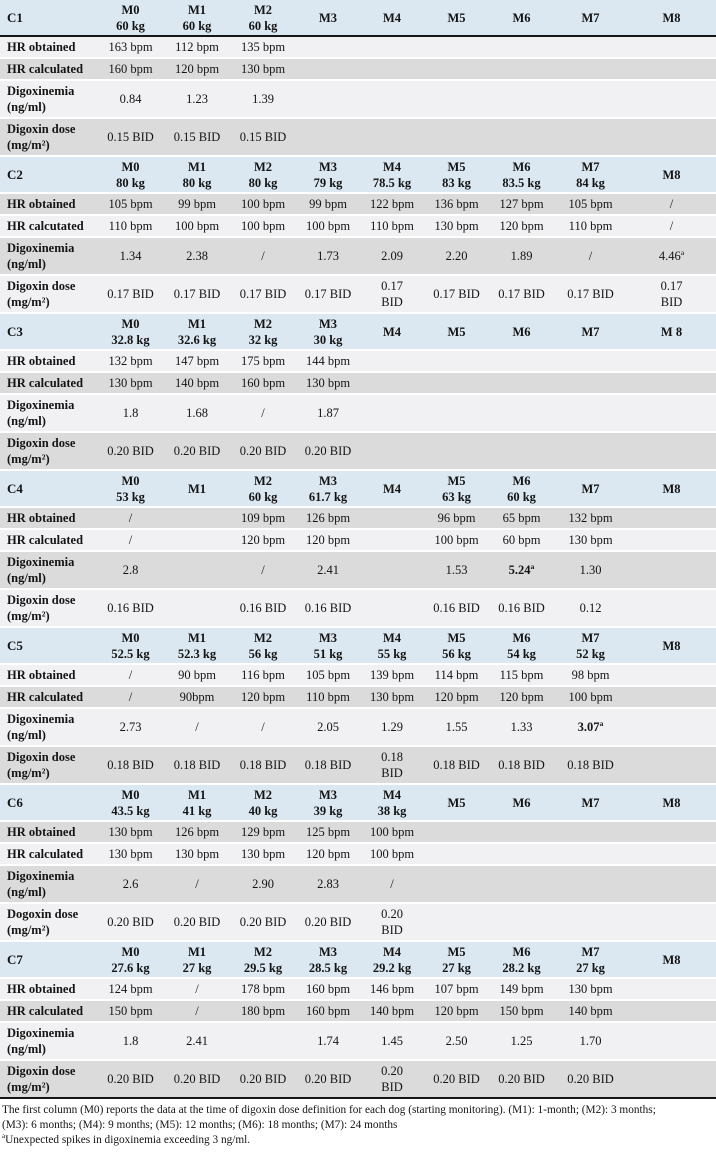 Image resolution: width=716 pixels, height=1160 pixels. I want to click on column-header-m4: M4, so click(392, 18).